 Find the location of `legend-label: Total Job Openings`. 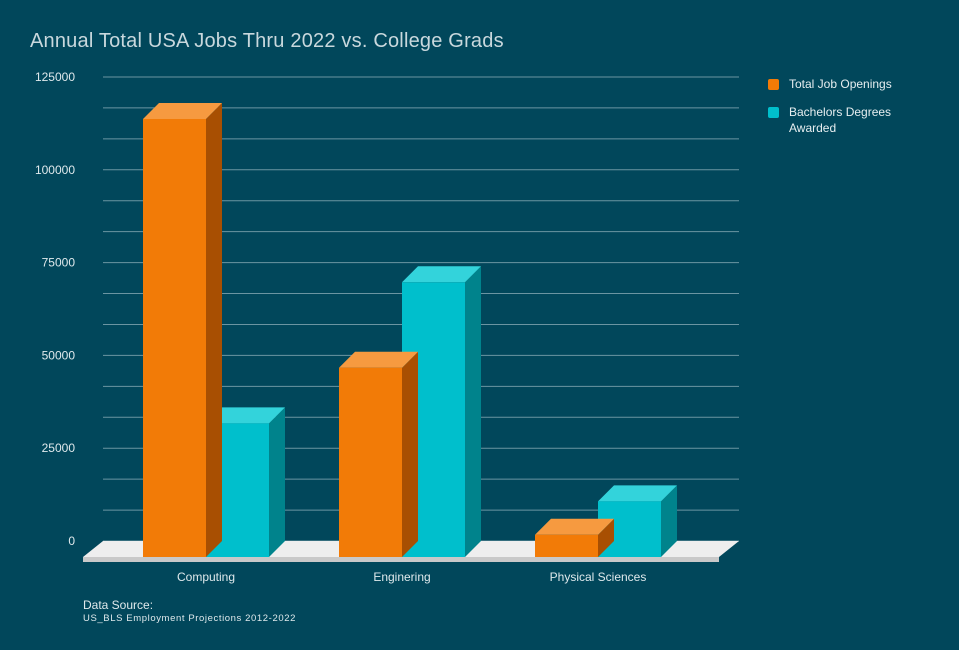

legend-label: Total Job Openings is located at coordinates (840, 84).